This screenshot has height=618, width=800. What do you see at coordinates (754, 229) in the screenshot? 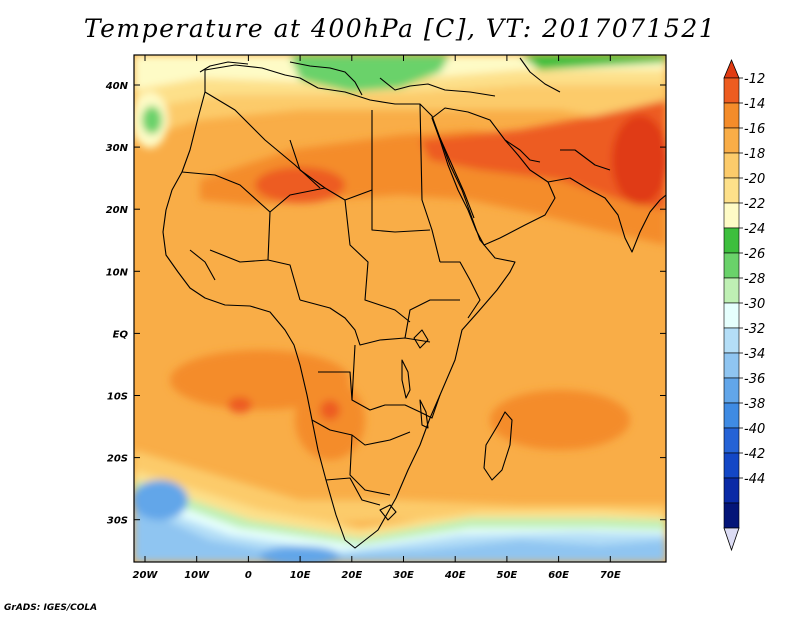
I see `colorbar-label: -24` at bounding box center [754, 229].